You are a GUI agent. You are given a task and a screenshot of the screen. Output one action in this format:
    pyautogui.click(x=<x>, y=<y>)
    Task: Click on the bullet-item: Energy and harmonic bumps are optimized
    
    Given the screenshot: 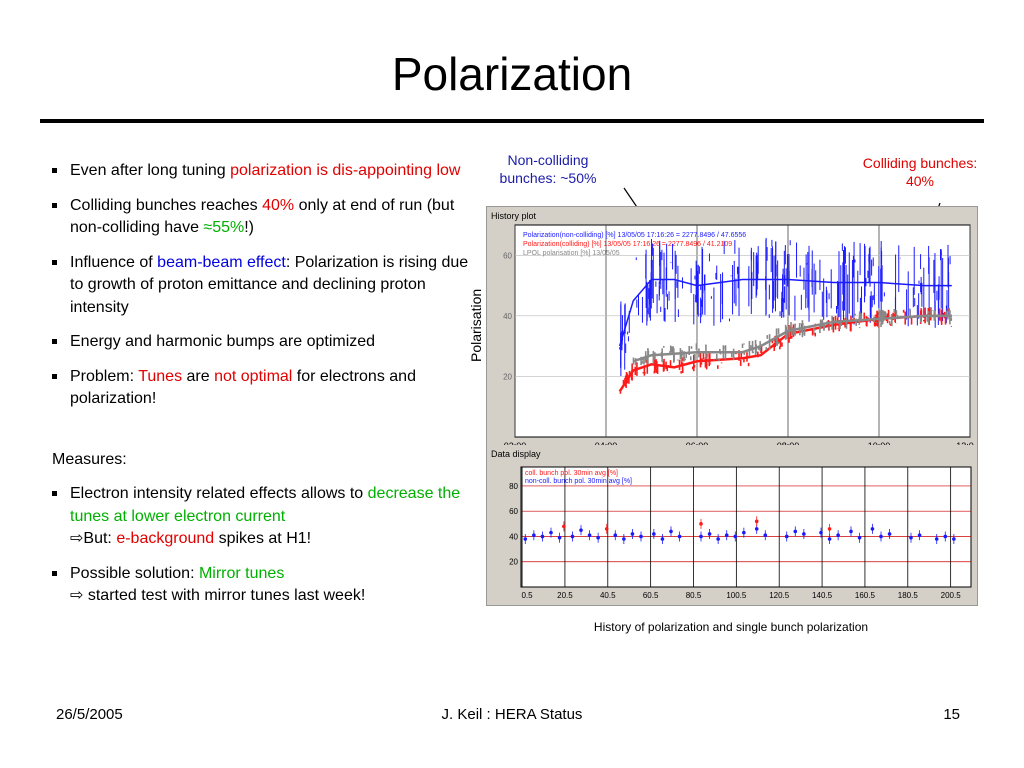 What is the action you would take?
    pyautogui.click(x=262, y=342)
    